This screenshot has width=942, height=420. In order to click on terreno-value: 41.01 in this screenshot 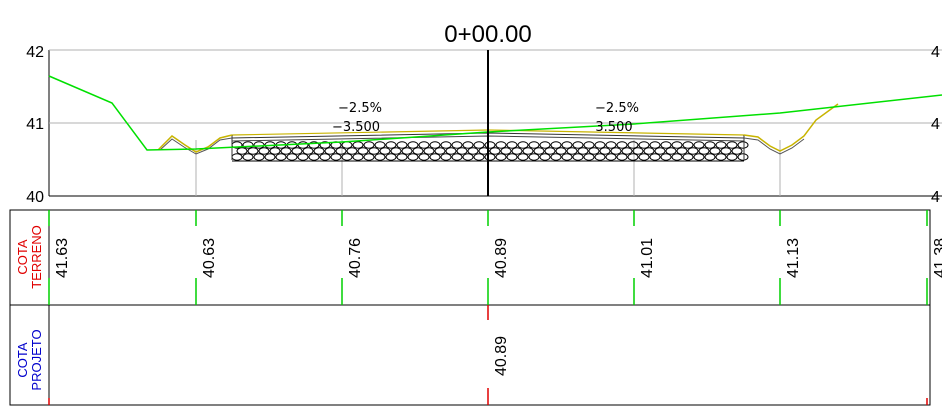, I will do `click(647, 258)`.